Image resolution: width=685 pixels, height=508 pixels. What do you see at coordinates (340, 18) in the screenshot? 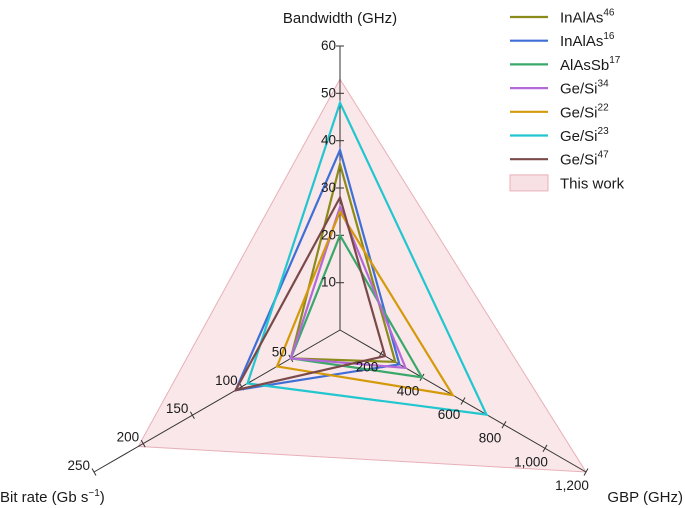
I see `axis-title-bandwidth: Bandwidth (GHz)` at bounding box center [340, 18].